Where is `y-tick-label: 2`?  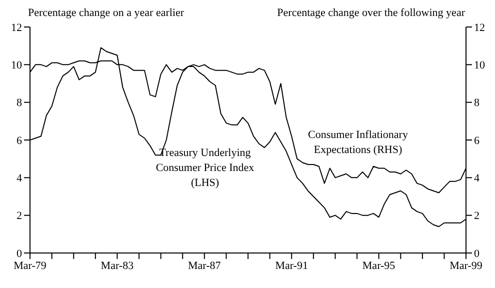 y-tick-label: 2 is located at coordinates (19, 216).